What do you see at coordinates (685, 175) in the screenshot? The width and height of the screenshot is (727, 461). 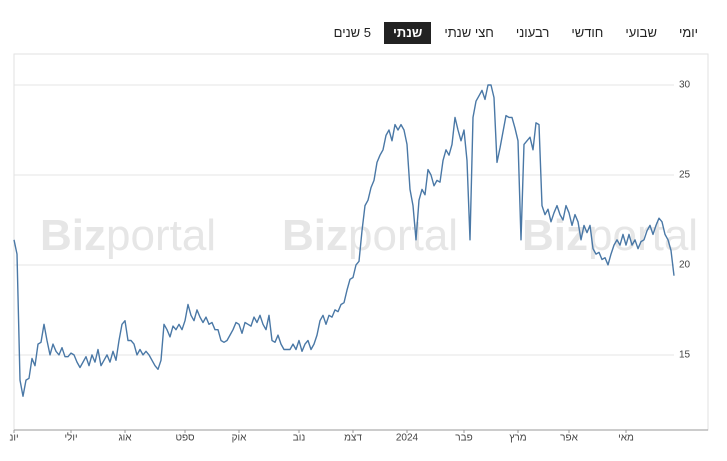 I see `y-tick-label: 25` at bounding box center [685, 175].